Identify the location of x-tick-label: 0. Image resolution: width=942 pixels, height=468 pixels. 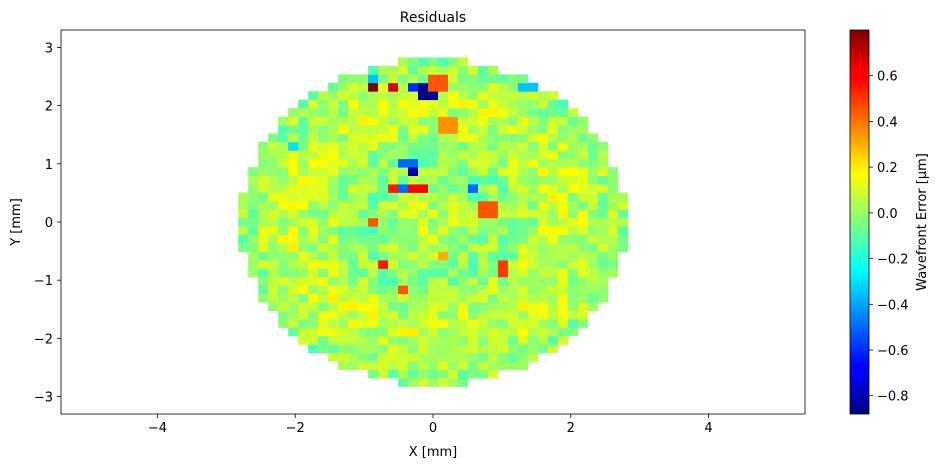
(433, 428).